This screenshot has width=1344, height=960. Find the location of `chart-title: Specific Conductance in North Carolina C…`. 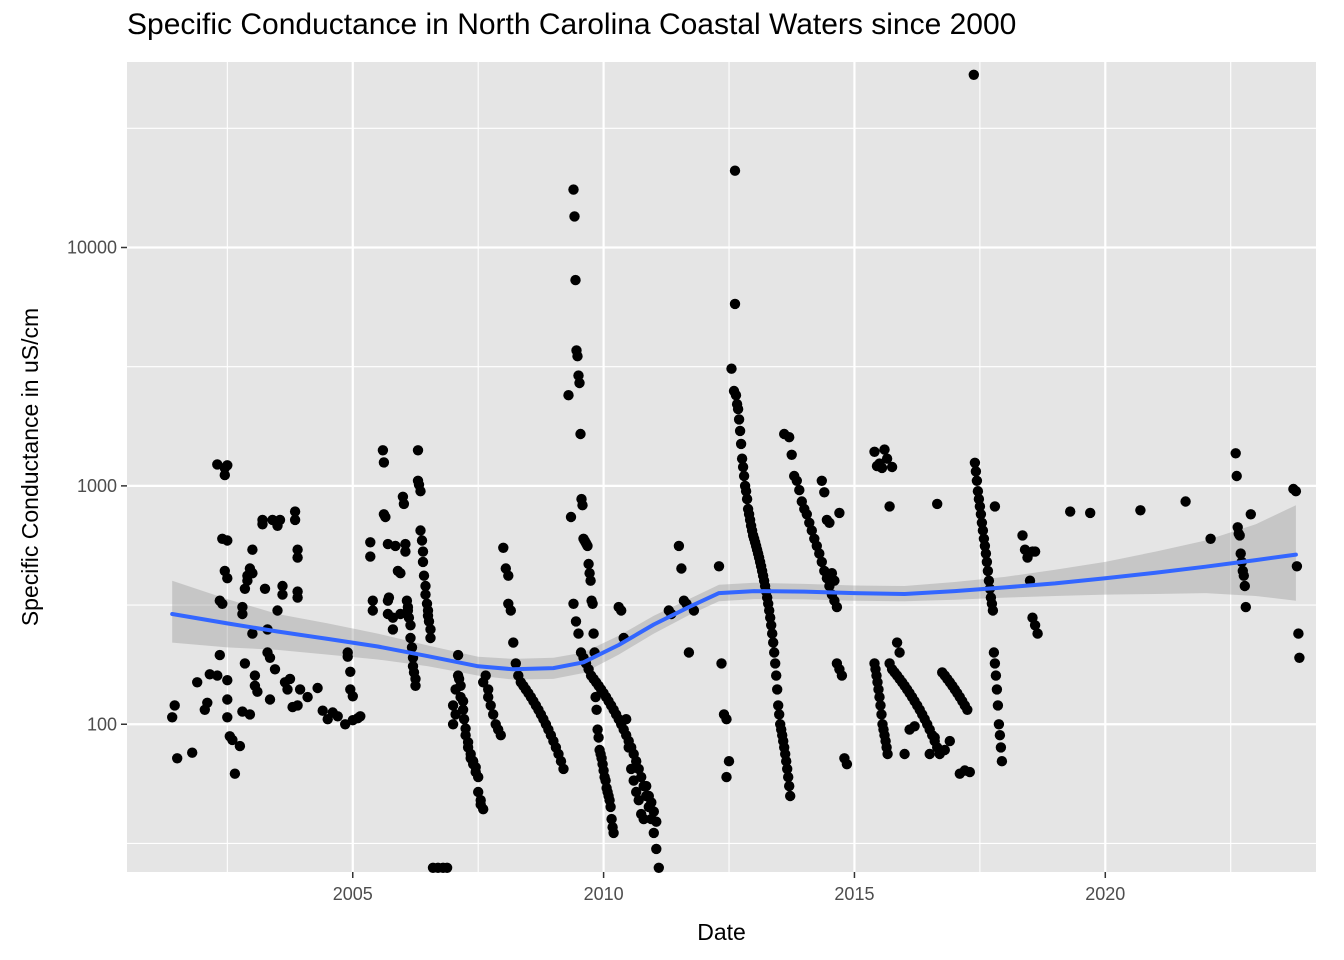

chart-title: Specific Conductance in North Carolina C… is located at coordinates (572, 24).